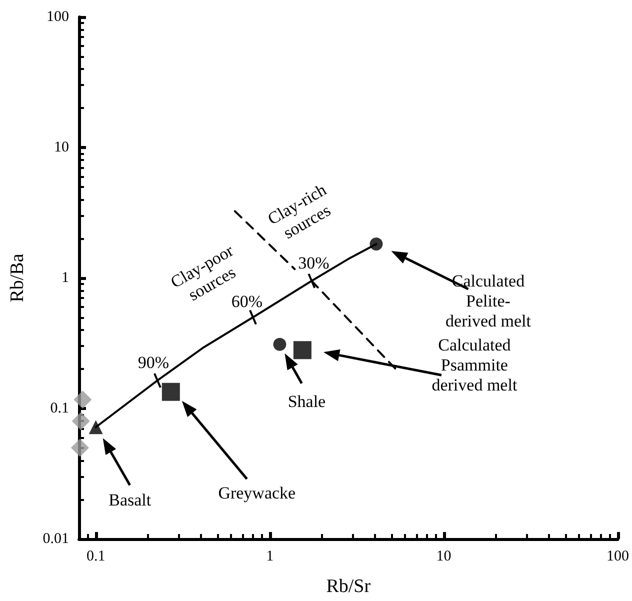 Image resolution: width=632 pixels, height=601 pixels. Describe the element at coordinates (59, 408) in the screenshot. I see `y-tick-label: 0.1` at that location.